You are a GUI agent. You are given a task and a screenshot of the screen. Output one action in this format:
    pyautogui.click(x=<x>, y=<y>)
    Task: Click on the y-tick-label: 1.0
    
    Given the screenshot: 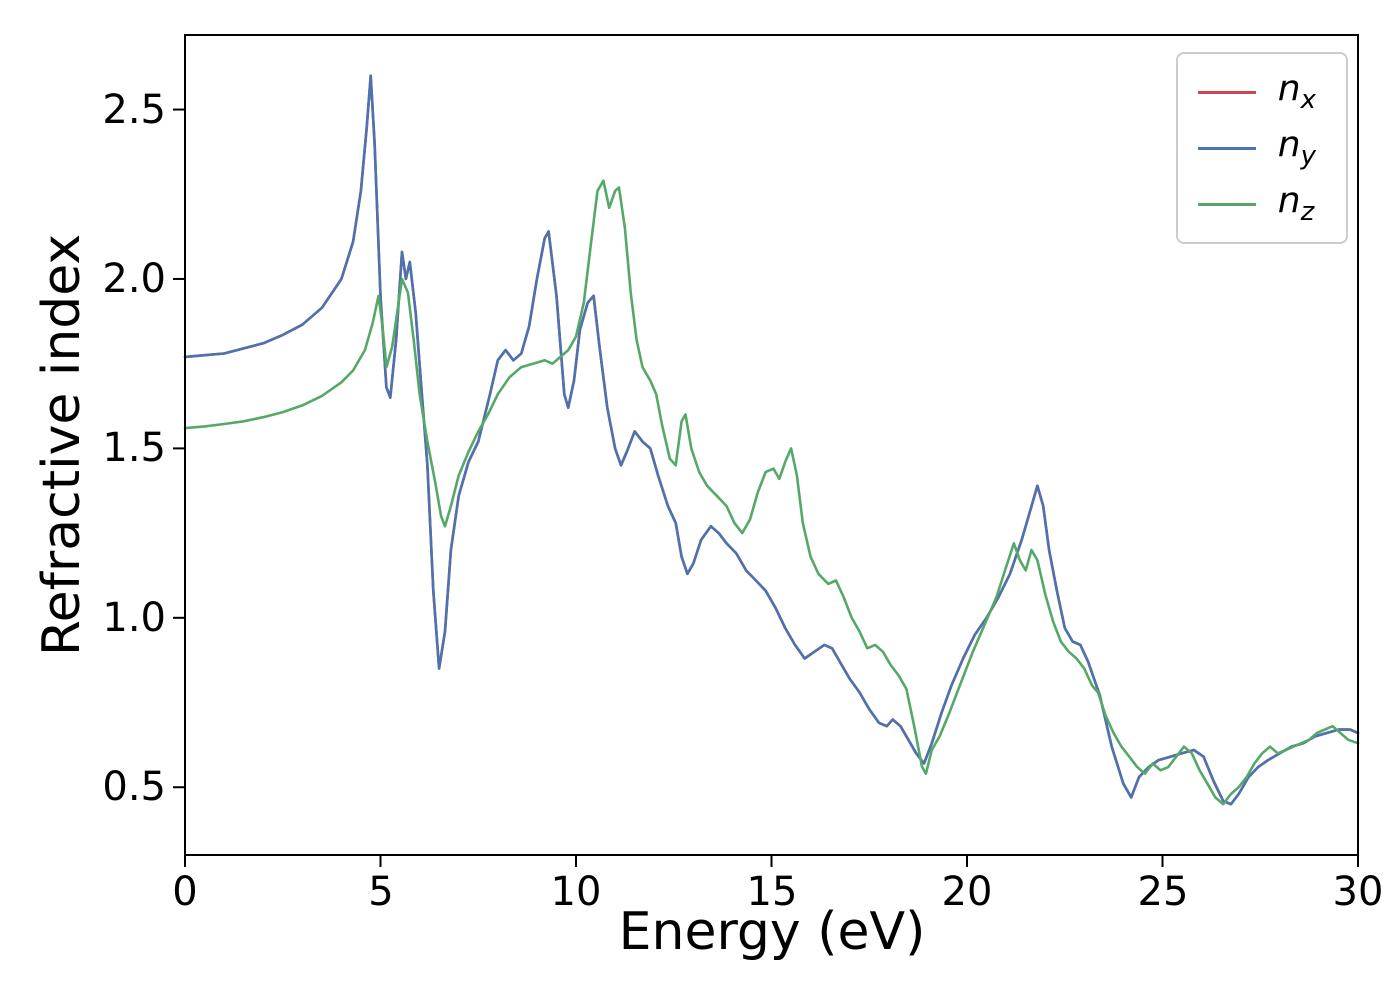 What is the action you would take?
    pyautogui.click(x=134, y=618)
    